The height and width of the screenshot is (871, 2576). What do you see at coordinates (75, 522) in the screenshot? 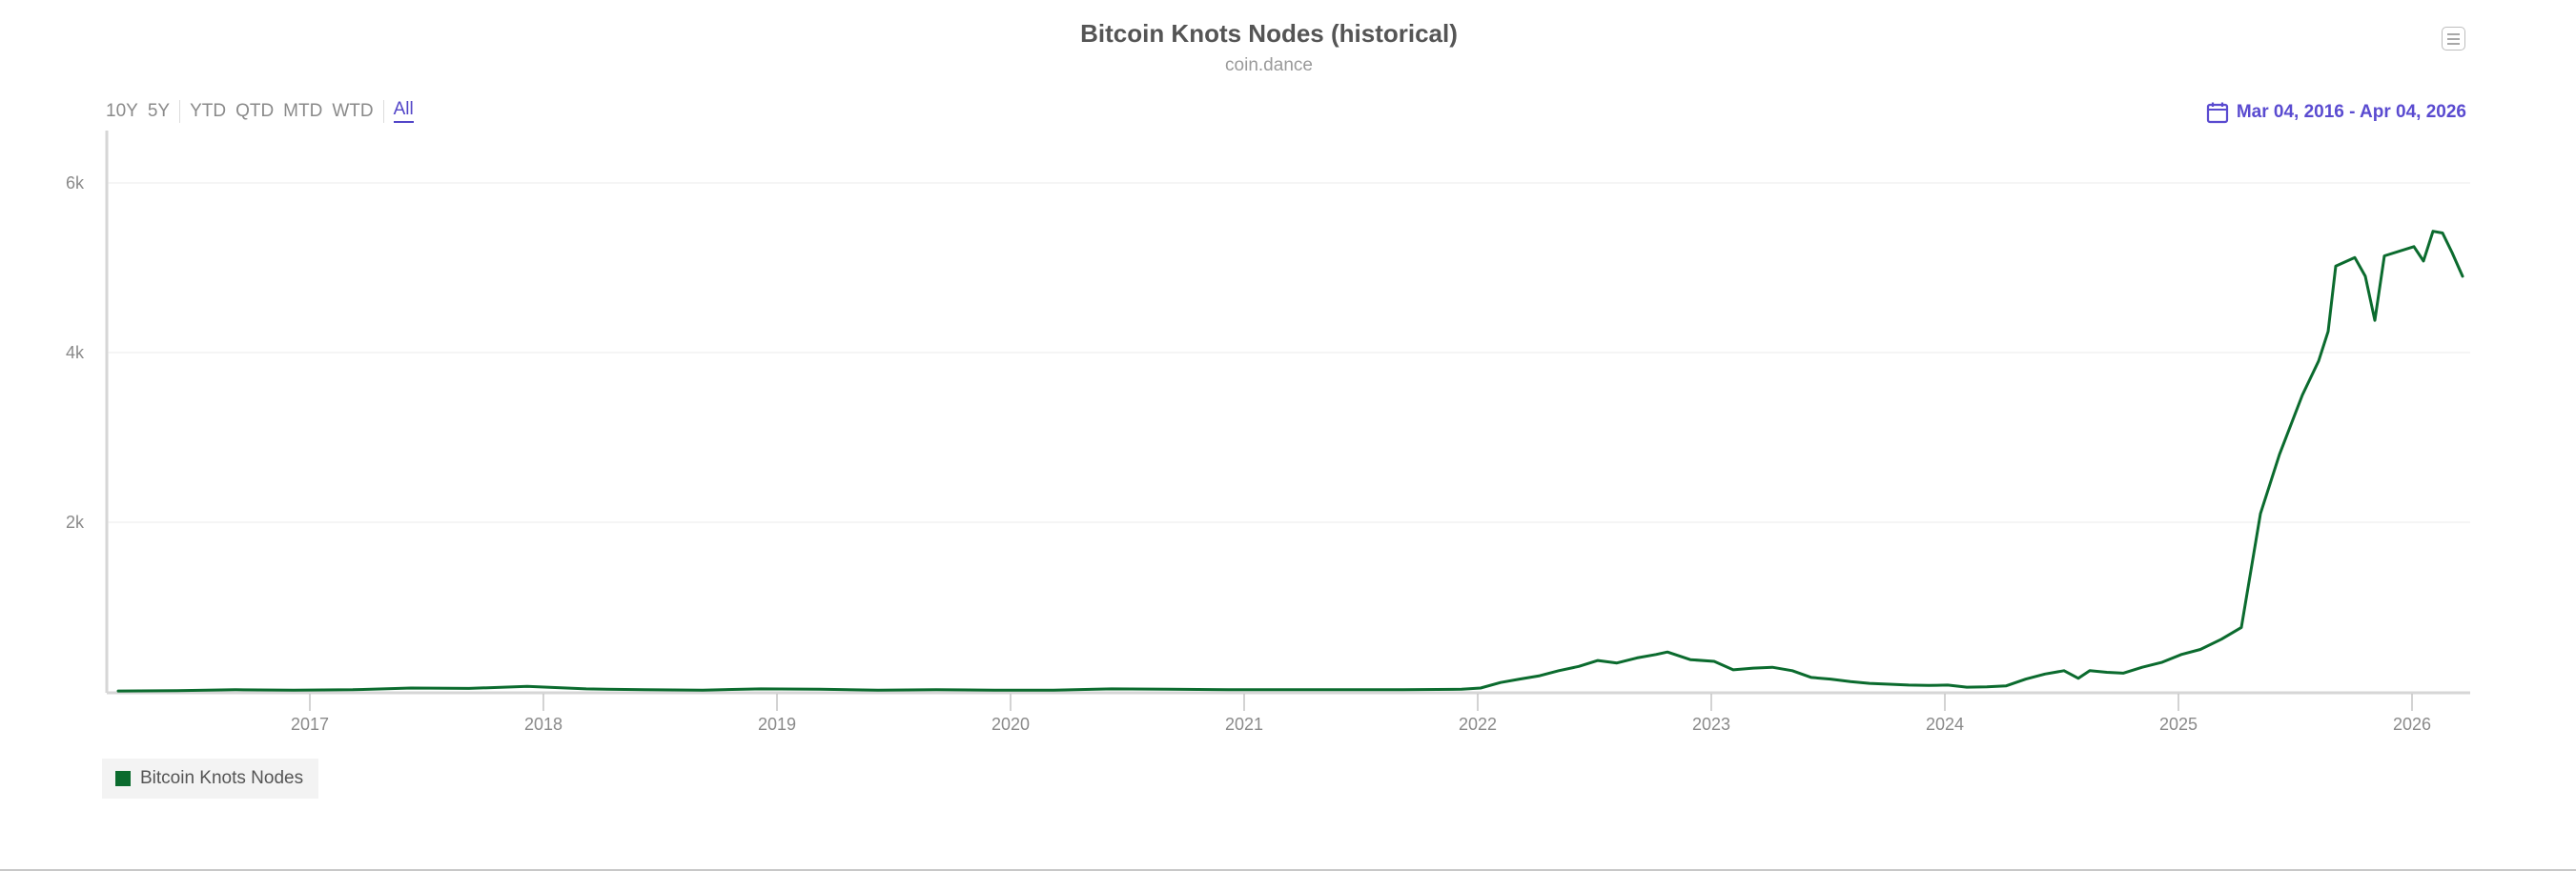
I see `y-tick-label: 2k` at bounding box center [75, 522].